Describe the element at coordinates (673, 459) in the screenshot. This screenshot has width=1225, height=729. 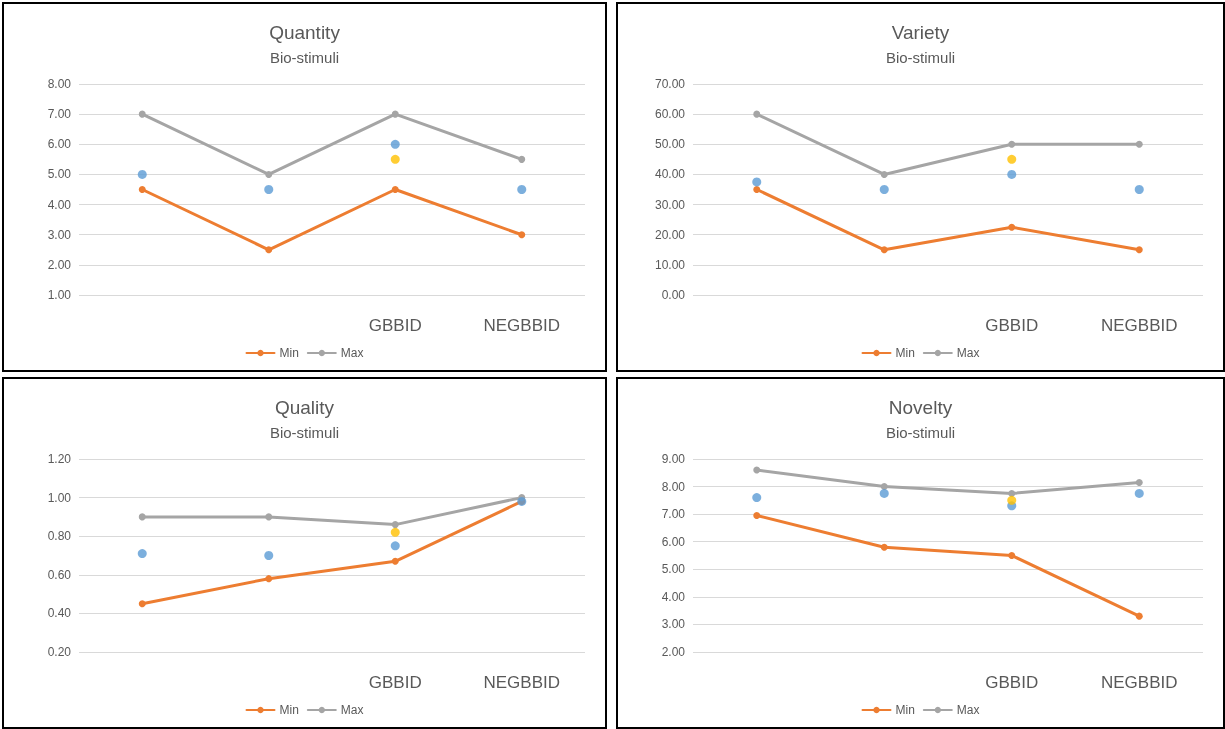
I see `y-tick-label: 9.00` at that location.